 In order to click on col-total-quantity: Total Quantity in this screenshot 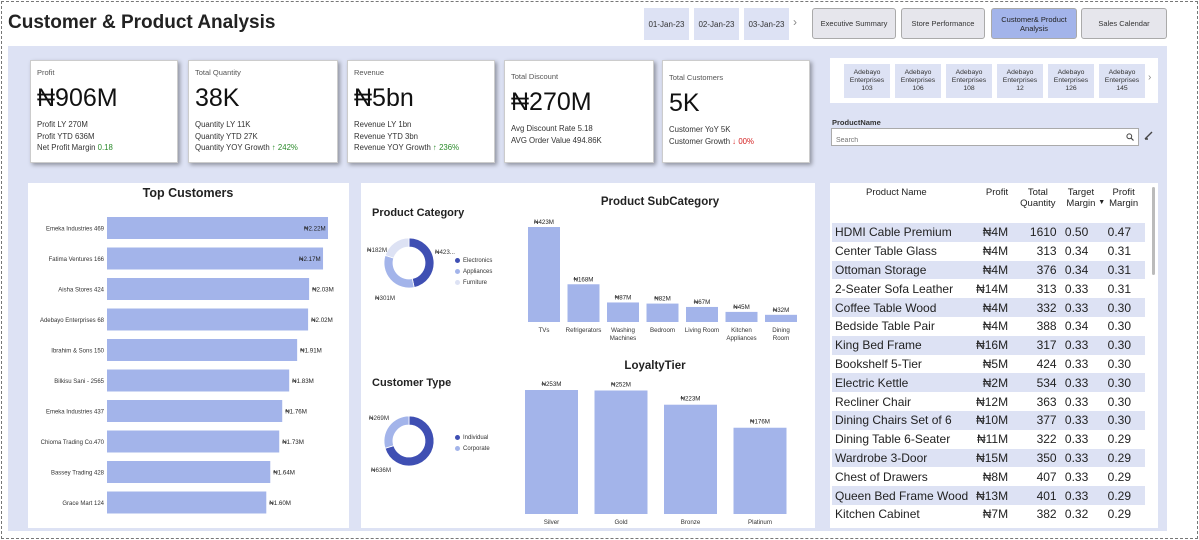, I will do `click(1038, 198)`.